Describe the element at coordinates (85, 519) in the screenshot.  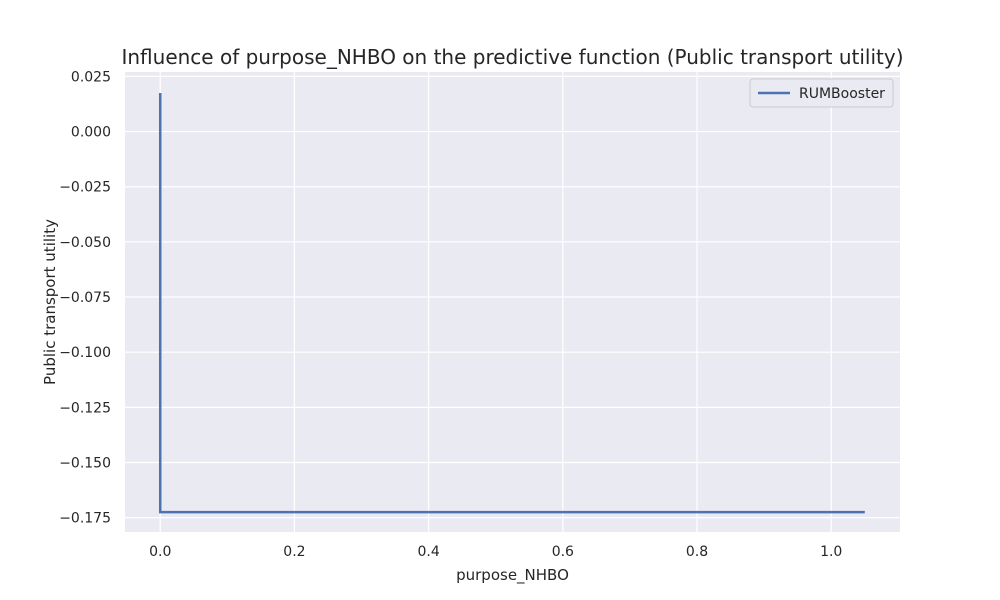
I see `y-tick-label: −0.175` at that location.